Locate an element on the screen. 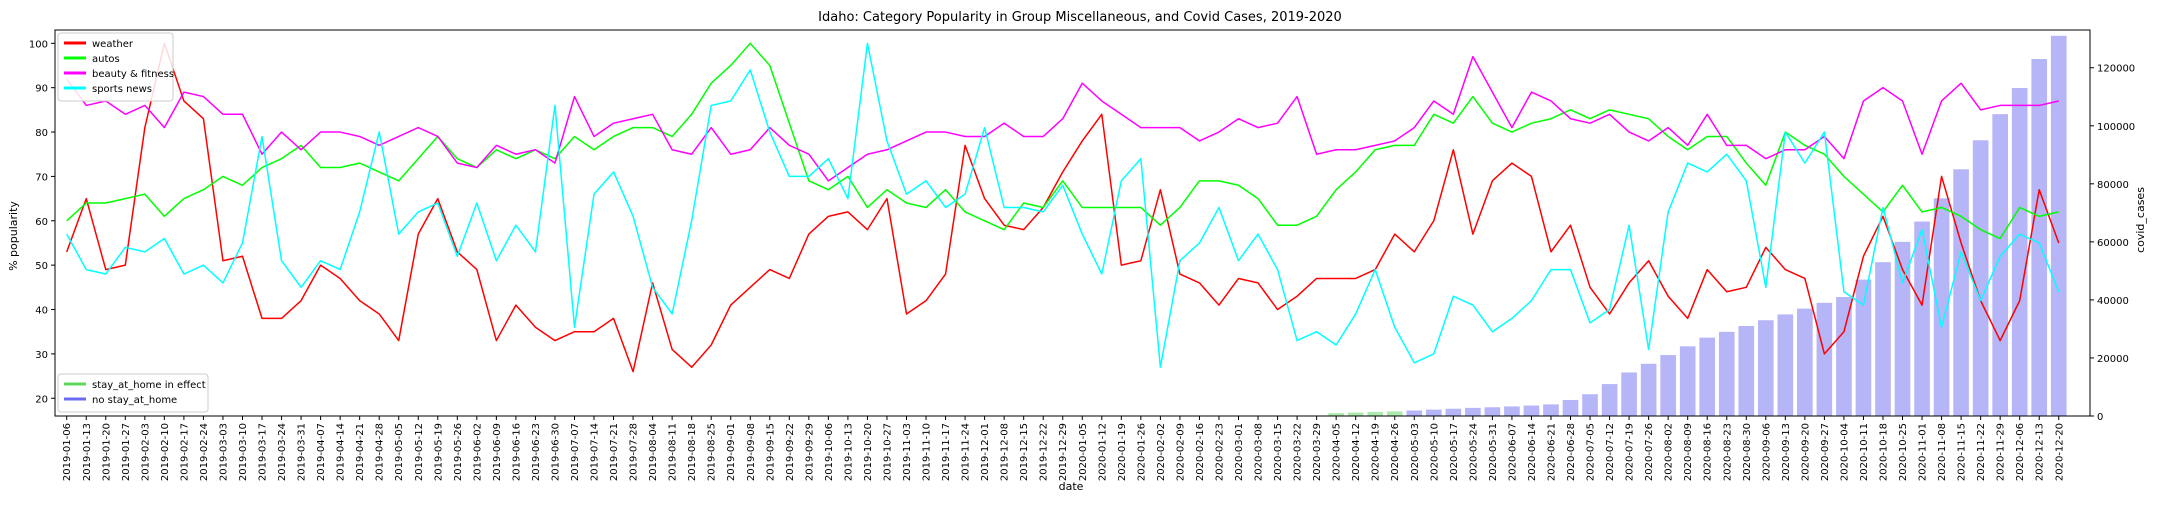 This screenshot has height=508, width=2160. x-tick-label: 2020-09-06 is located at coordinates (1766, 452).